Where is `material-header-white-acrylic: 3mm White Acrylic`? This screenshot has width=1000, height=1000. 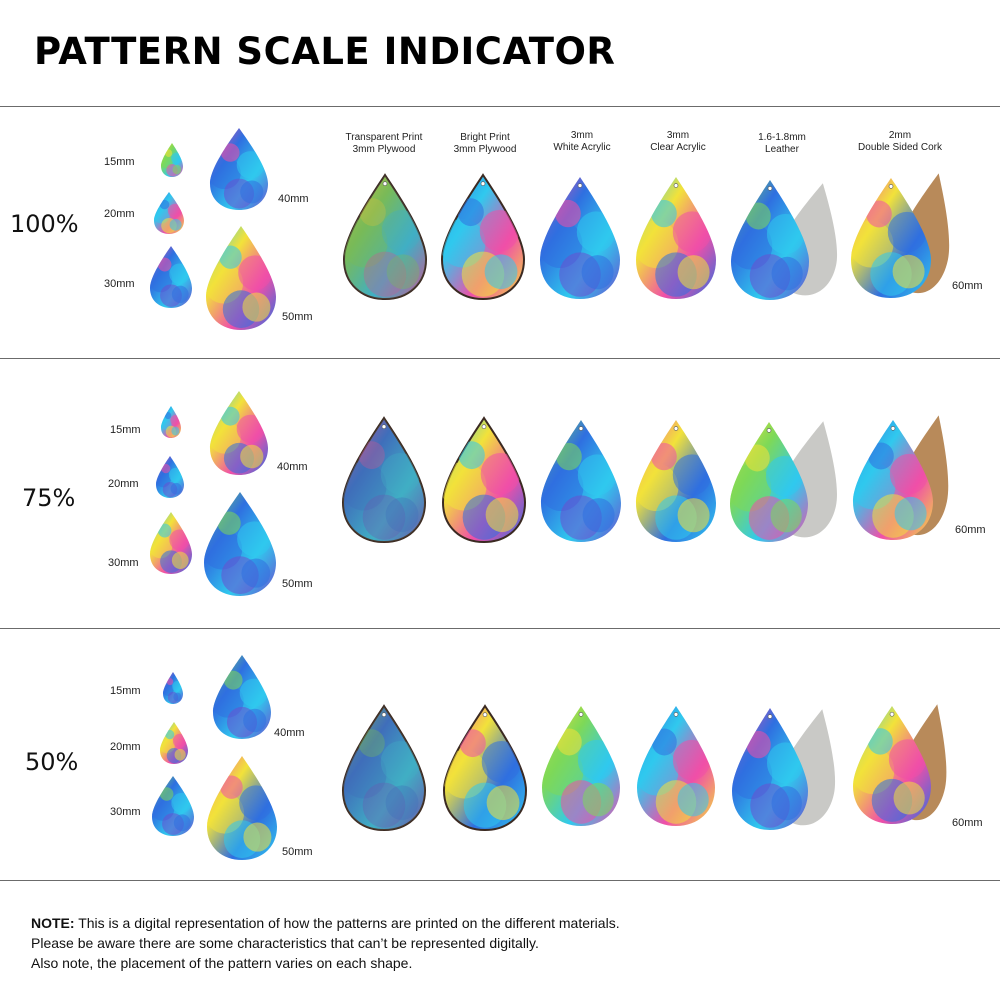
material-header-white-acrylic: 3mm White Acrylic is located at coordinates (582, 142).